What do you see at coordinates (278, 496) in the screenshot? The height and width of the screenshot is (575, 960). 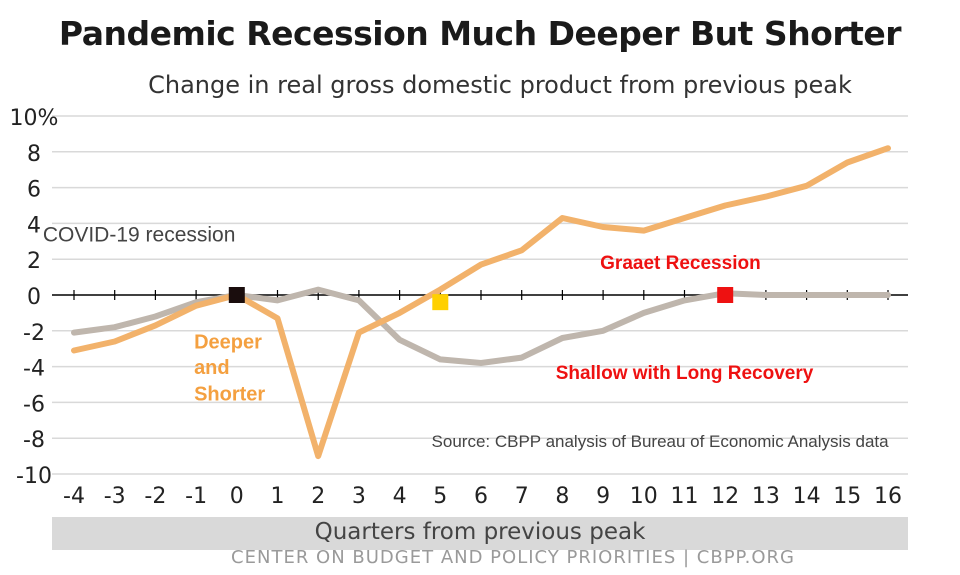 I see `x-tick-label: 1` at bounding box center [278, 496].